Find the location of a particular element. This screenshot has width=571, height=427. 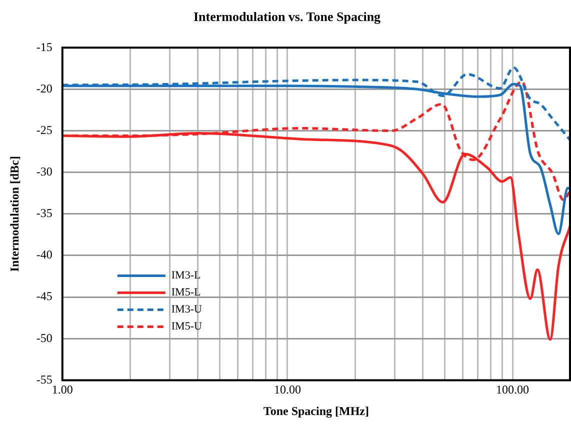

legend-label: IM5-L is located at coordinates (186, 292).